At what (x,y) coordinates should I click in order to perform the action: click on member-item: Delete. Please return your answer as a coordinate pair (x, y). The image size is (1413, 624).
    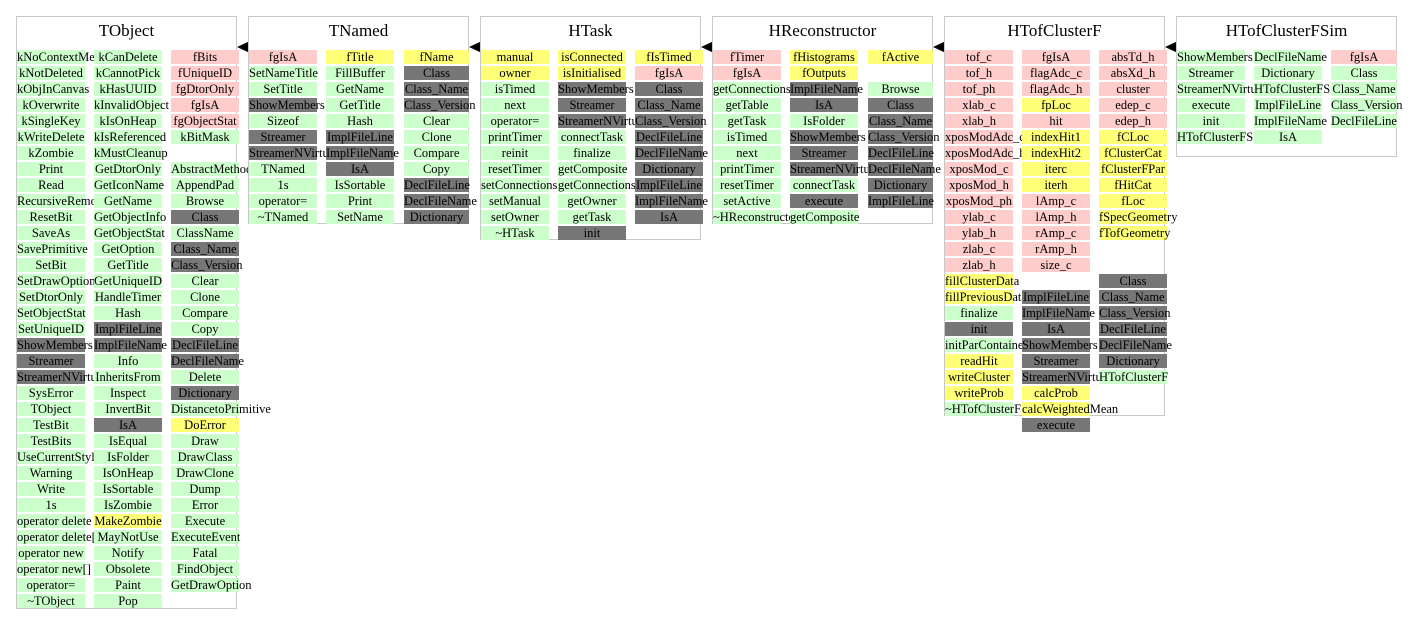
    Looking at the image, I should click on (205, 377).